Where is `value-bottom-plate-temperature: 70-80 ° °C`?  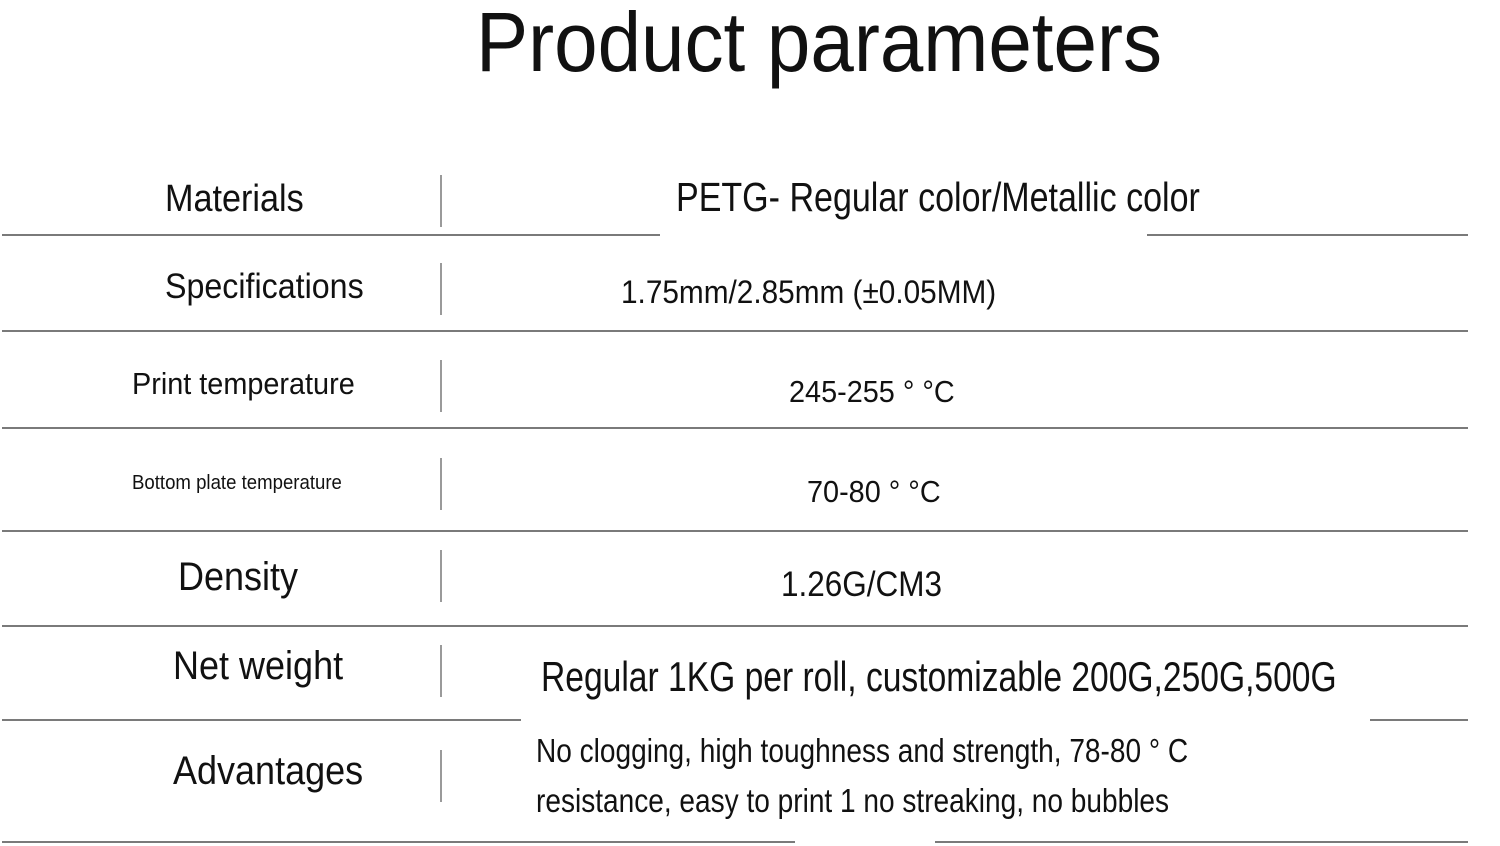
value-bottom-plate-temperature: 70-80 ° °C is located at coordinates (874, 491).